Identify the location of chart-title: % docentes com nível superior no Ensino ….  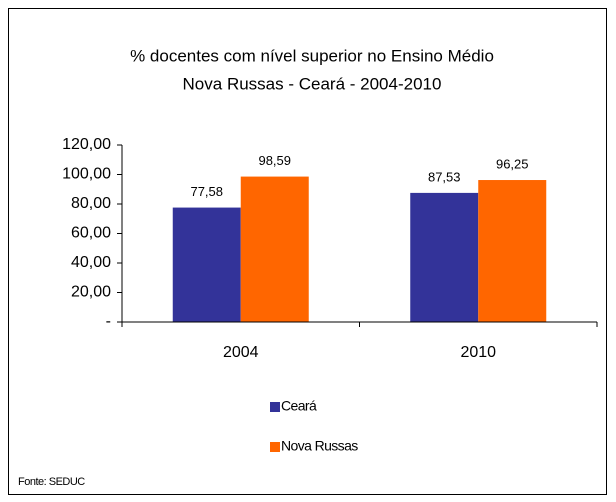
(312, 55).